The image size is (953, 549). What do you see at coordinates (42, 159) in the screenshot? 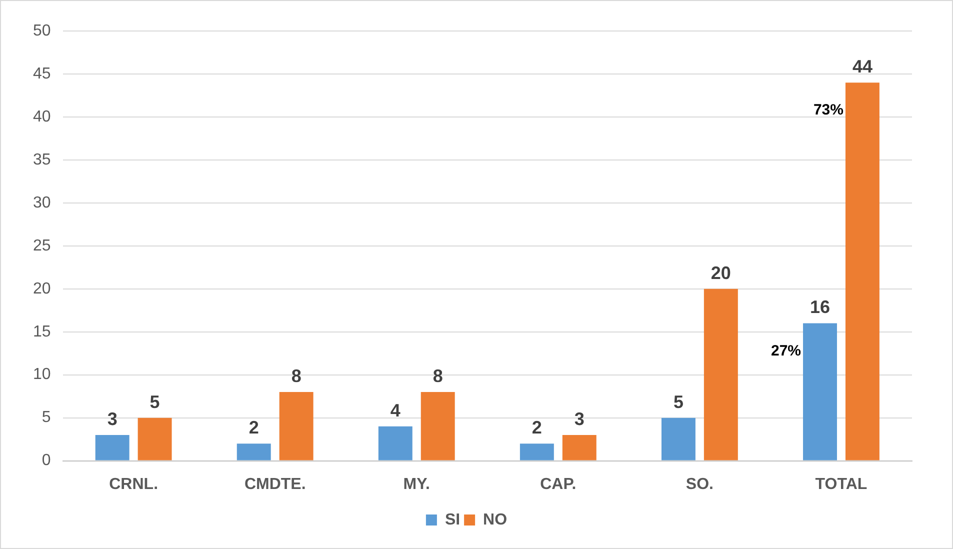
I see `y-tick-label: 35` at bounding box center [42, 159].